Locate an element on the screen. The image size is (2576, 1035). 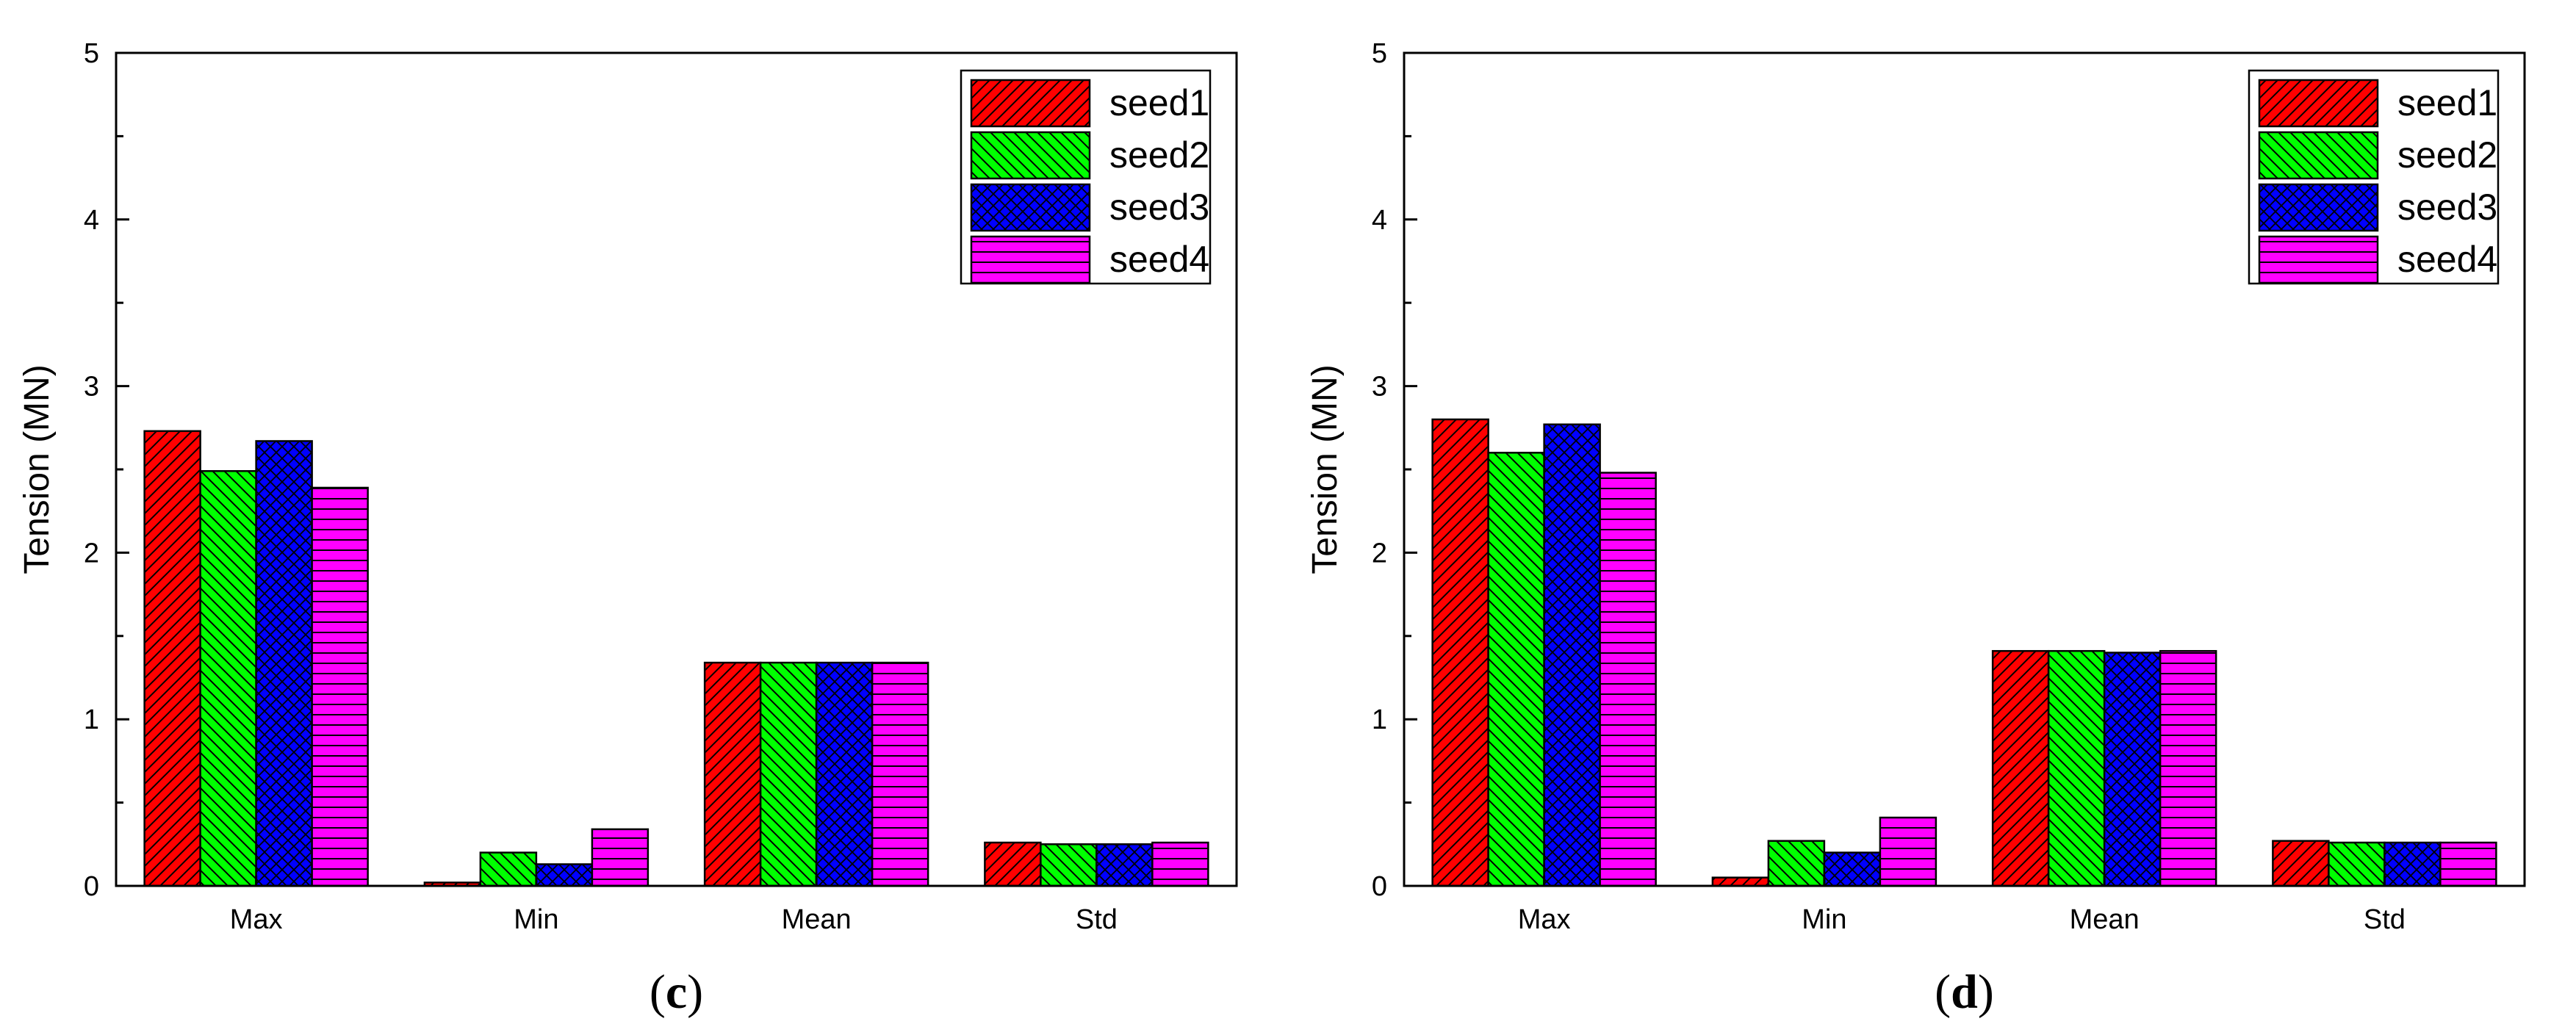
panel-label: (c) is located at coordinates (676, 992).